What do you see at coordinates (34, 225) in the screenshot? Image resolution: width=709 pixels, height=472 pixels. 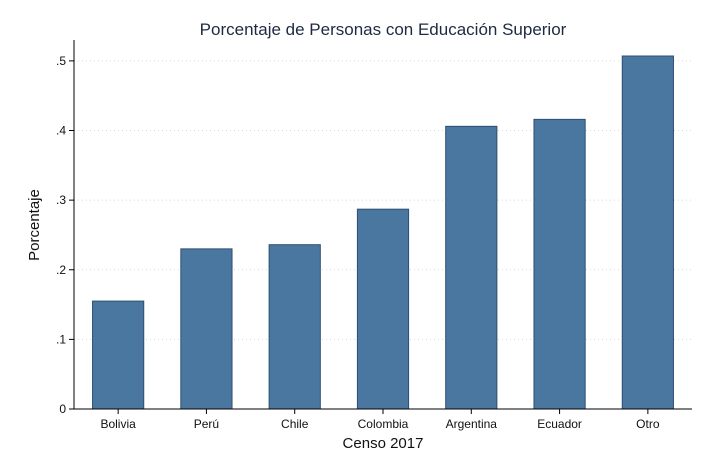 I see `y-axis-title: Porcentaje` at bounding box center [34, 225].